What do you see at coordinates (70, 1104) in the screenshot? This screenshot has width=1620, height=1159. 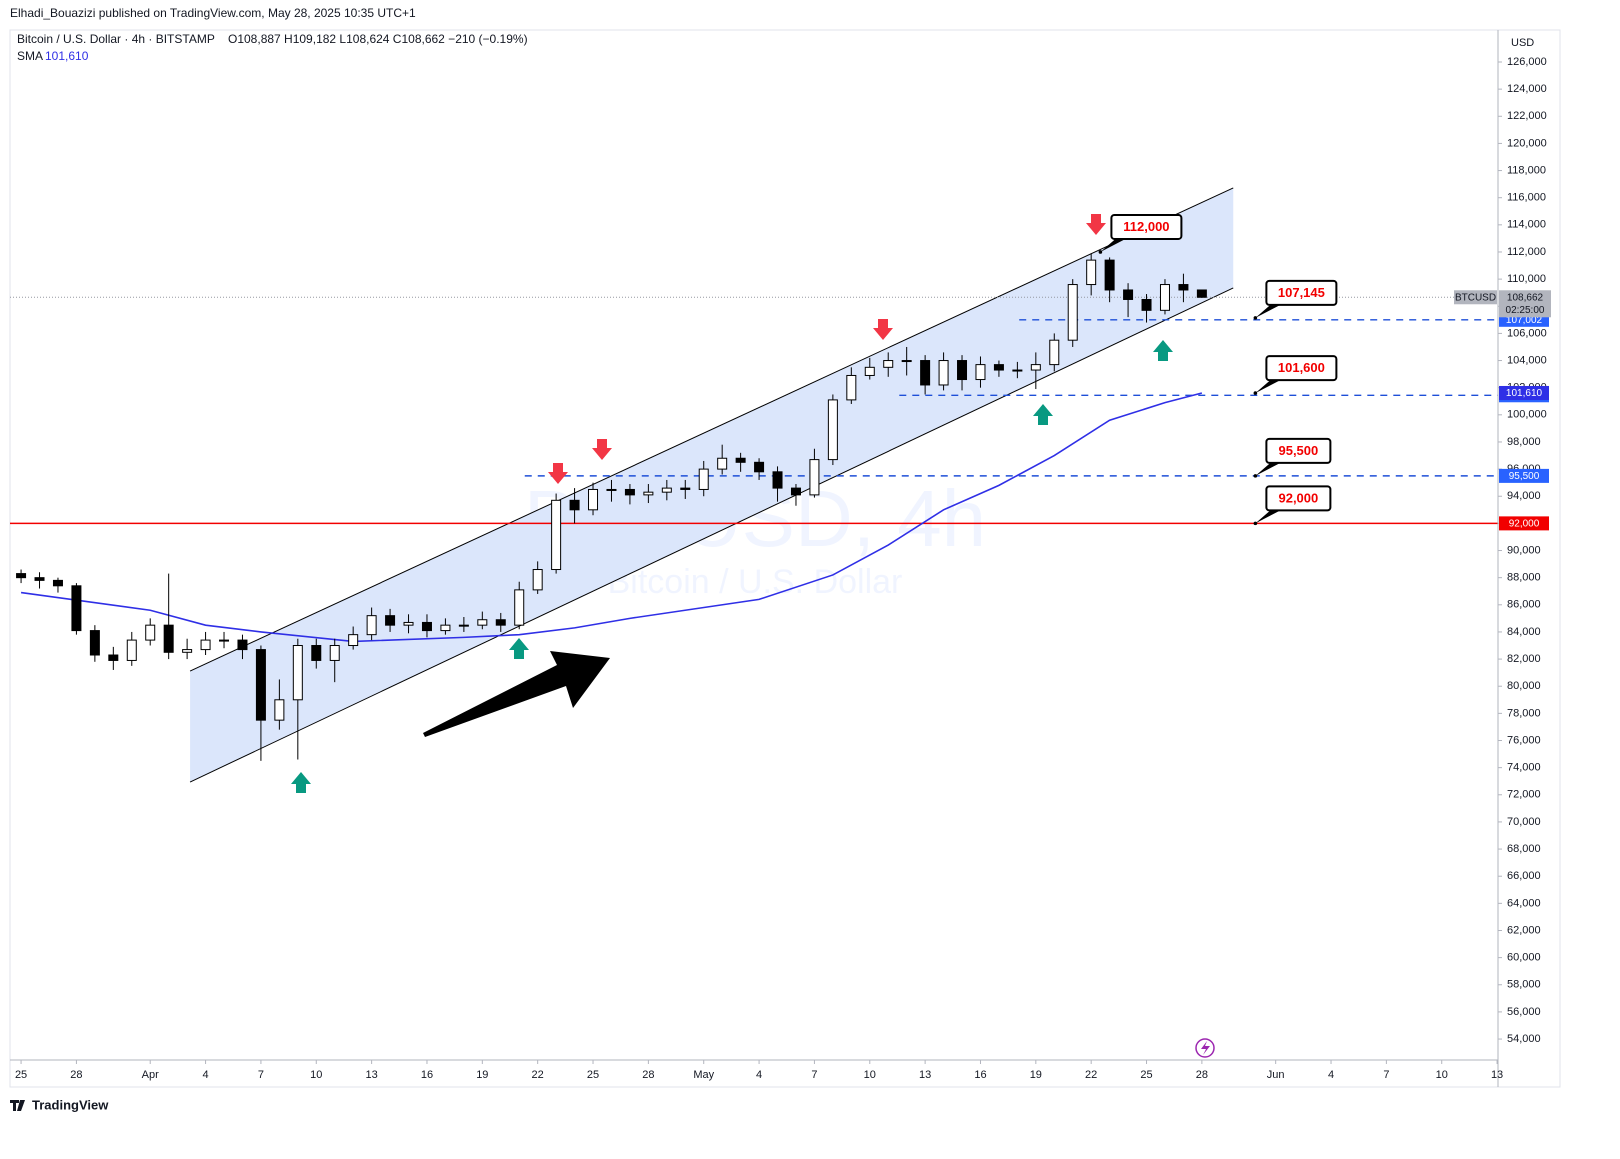 I see `brand: TradingView` at bounding box center [70, 1104].